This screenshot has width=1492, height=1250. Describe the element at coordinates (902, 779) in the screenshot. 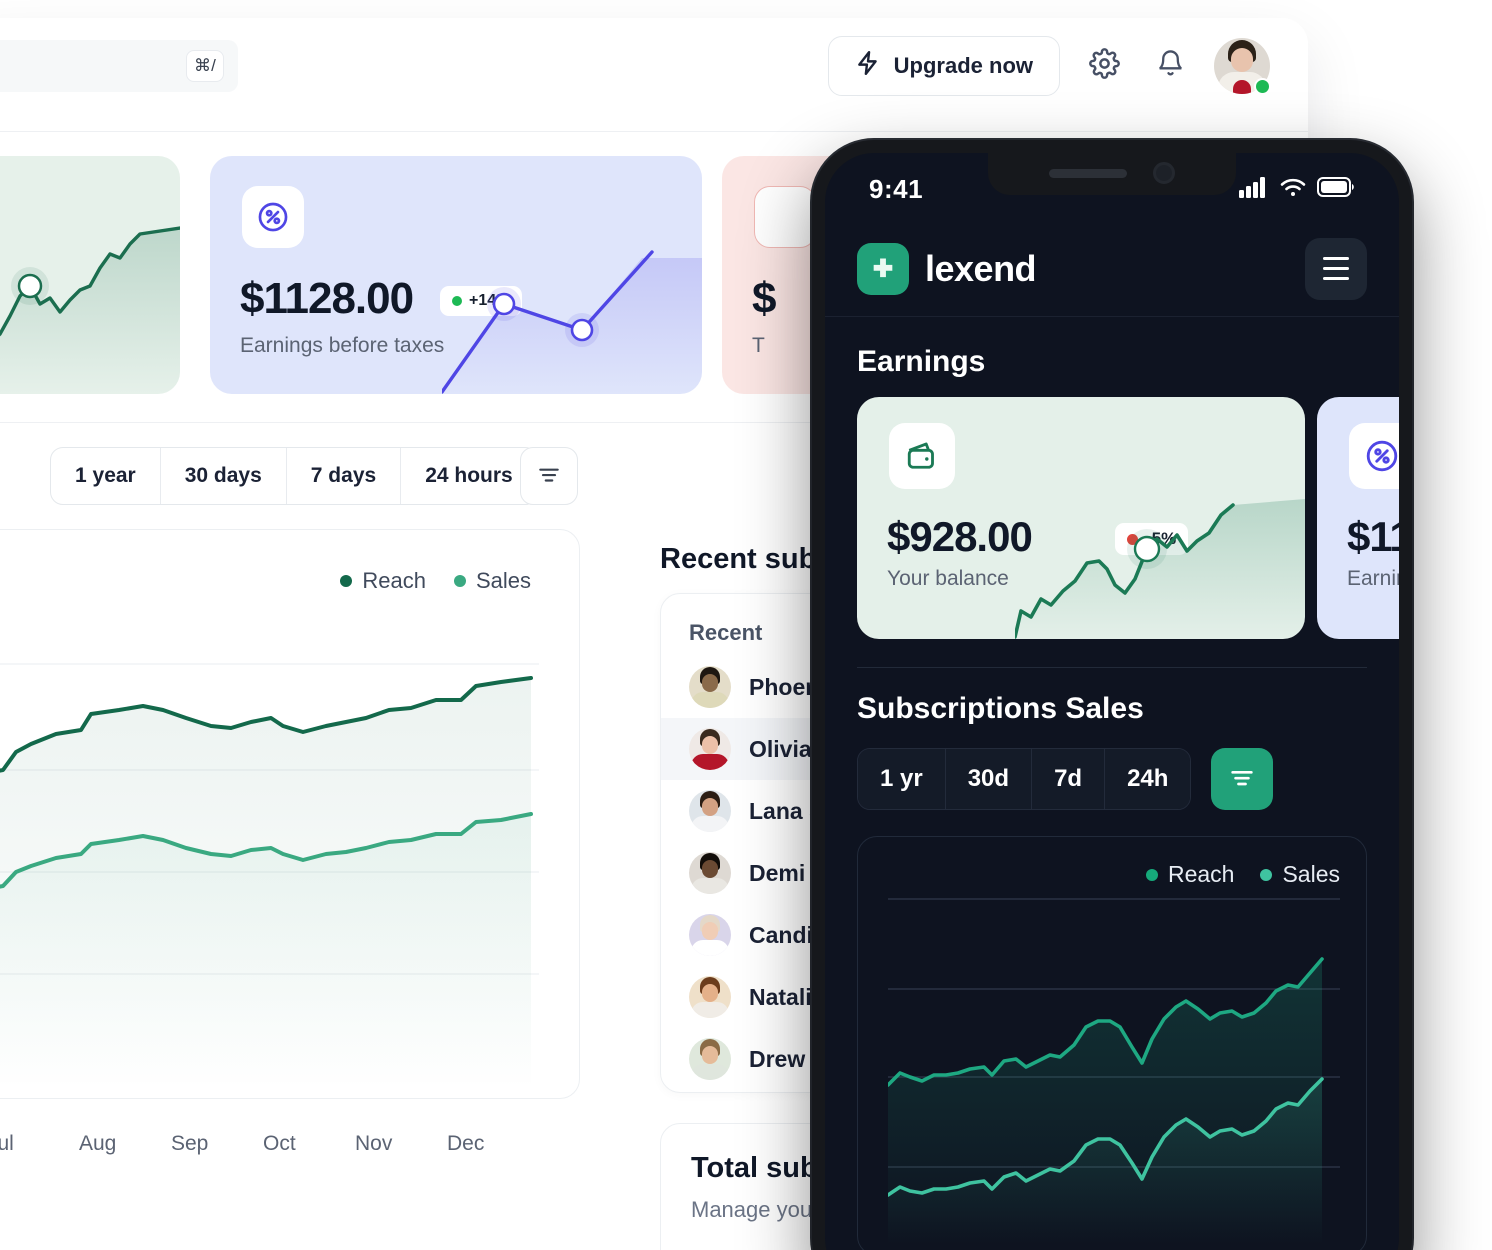

I see `phone-time-filter-1-yr: 1 yr` at that location.